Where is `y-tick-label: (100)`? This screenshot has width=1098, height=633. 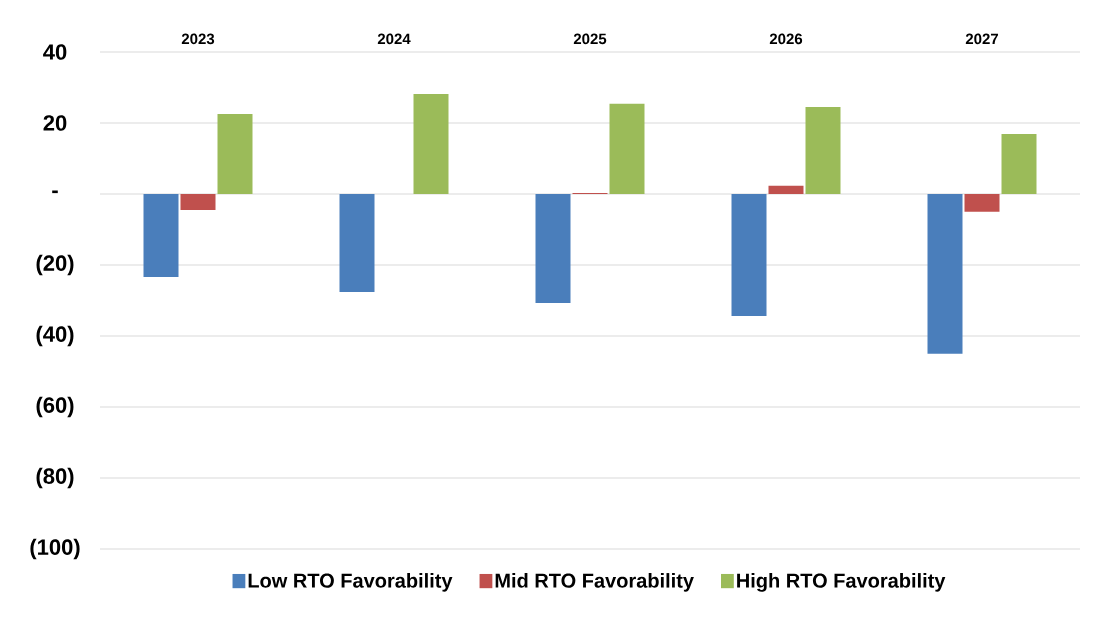 y-tick-label: (100) is located at coordinates (55, 549).